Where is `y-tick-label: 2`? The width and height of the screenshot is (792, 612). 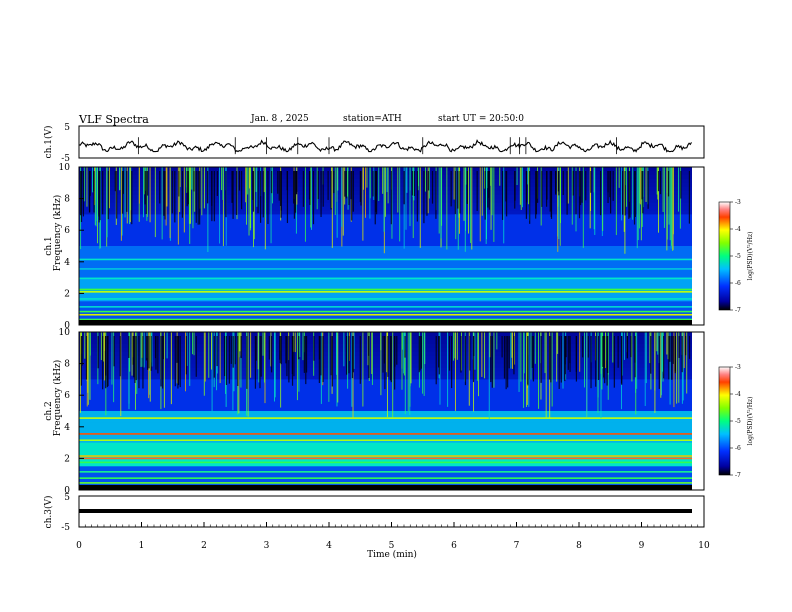 y-tick-label: 2 is located at coordinates (67, 294).